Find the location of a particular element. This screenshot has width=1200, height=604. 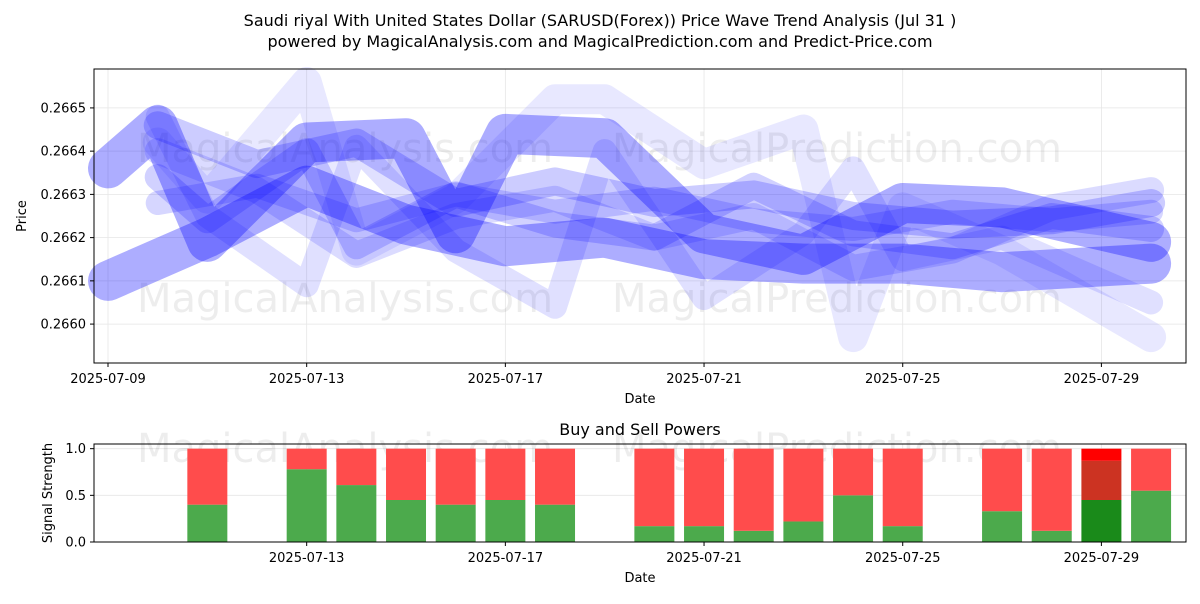

wave-series-line is located at coordinates (654, 207).